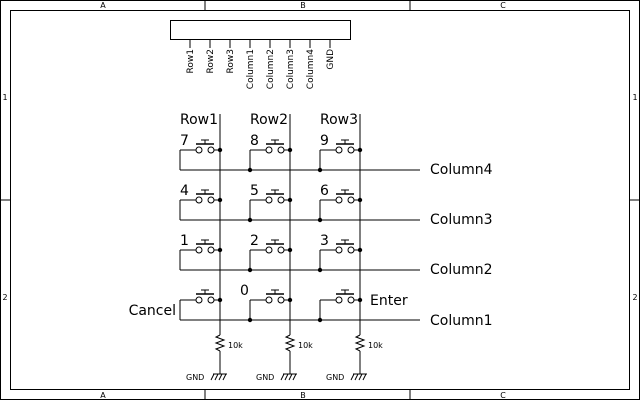 This screenshot has height=400, width=640. I want to click on key-label-1: 1, so click(184, 241).